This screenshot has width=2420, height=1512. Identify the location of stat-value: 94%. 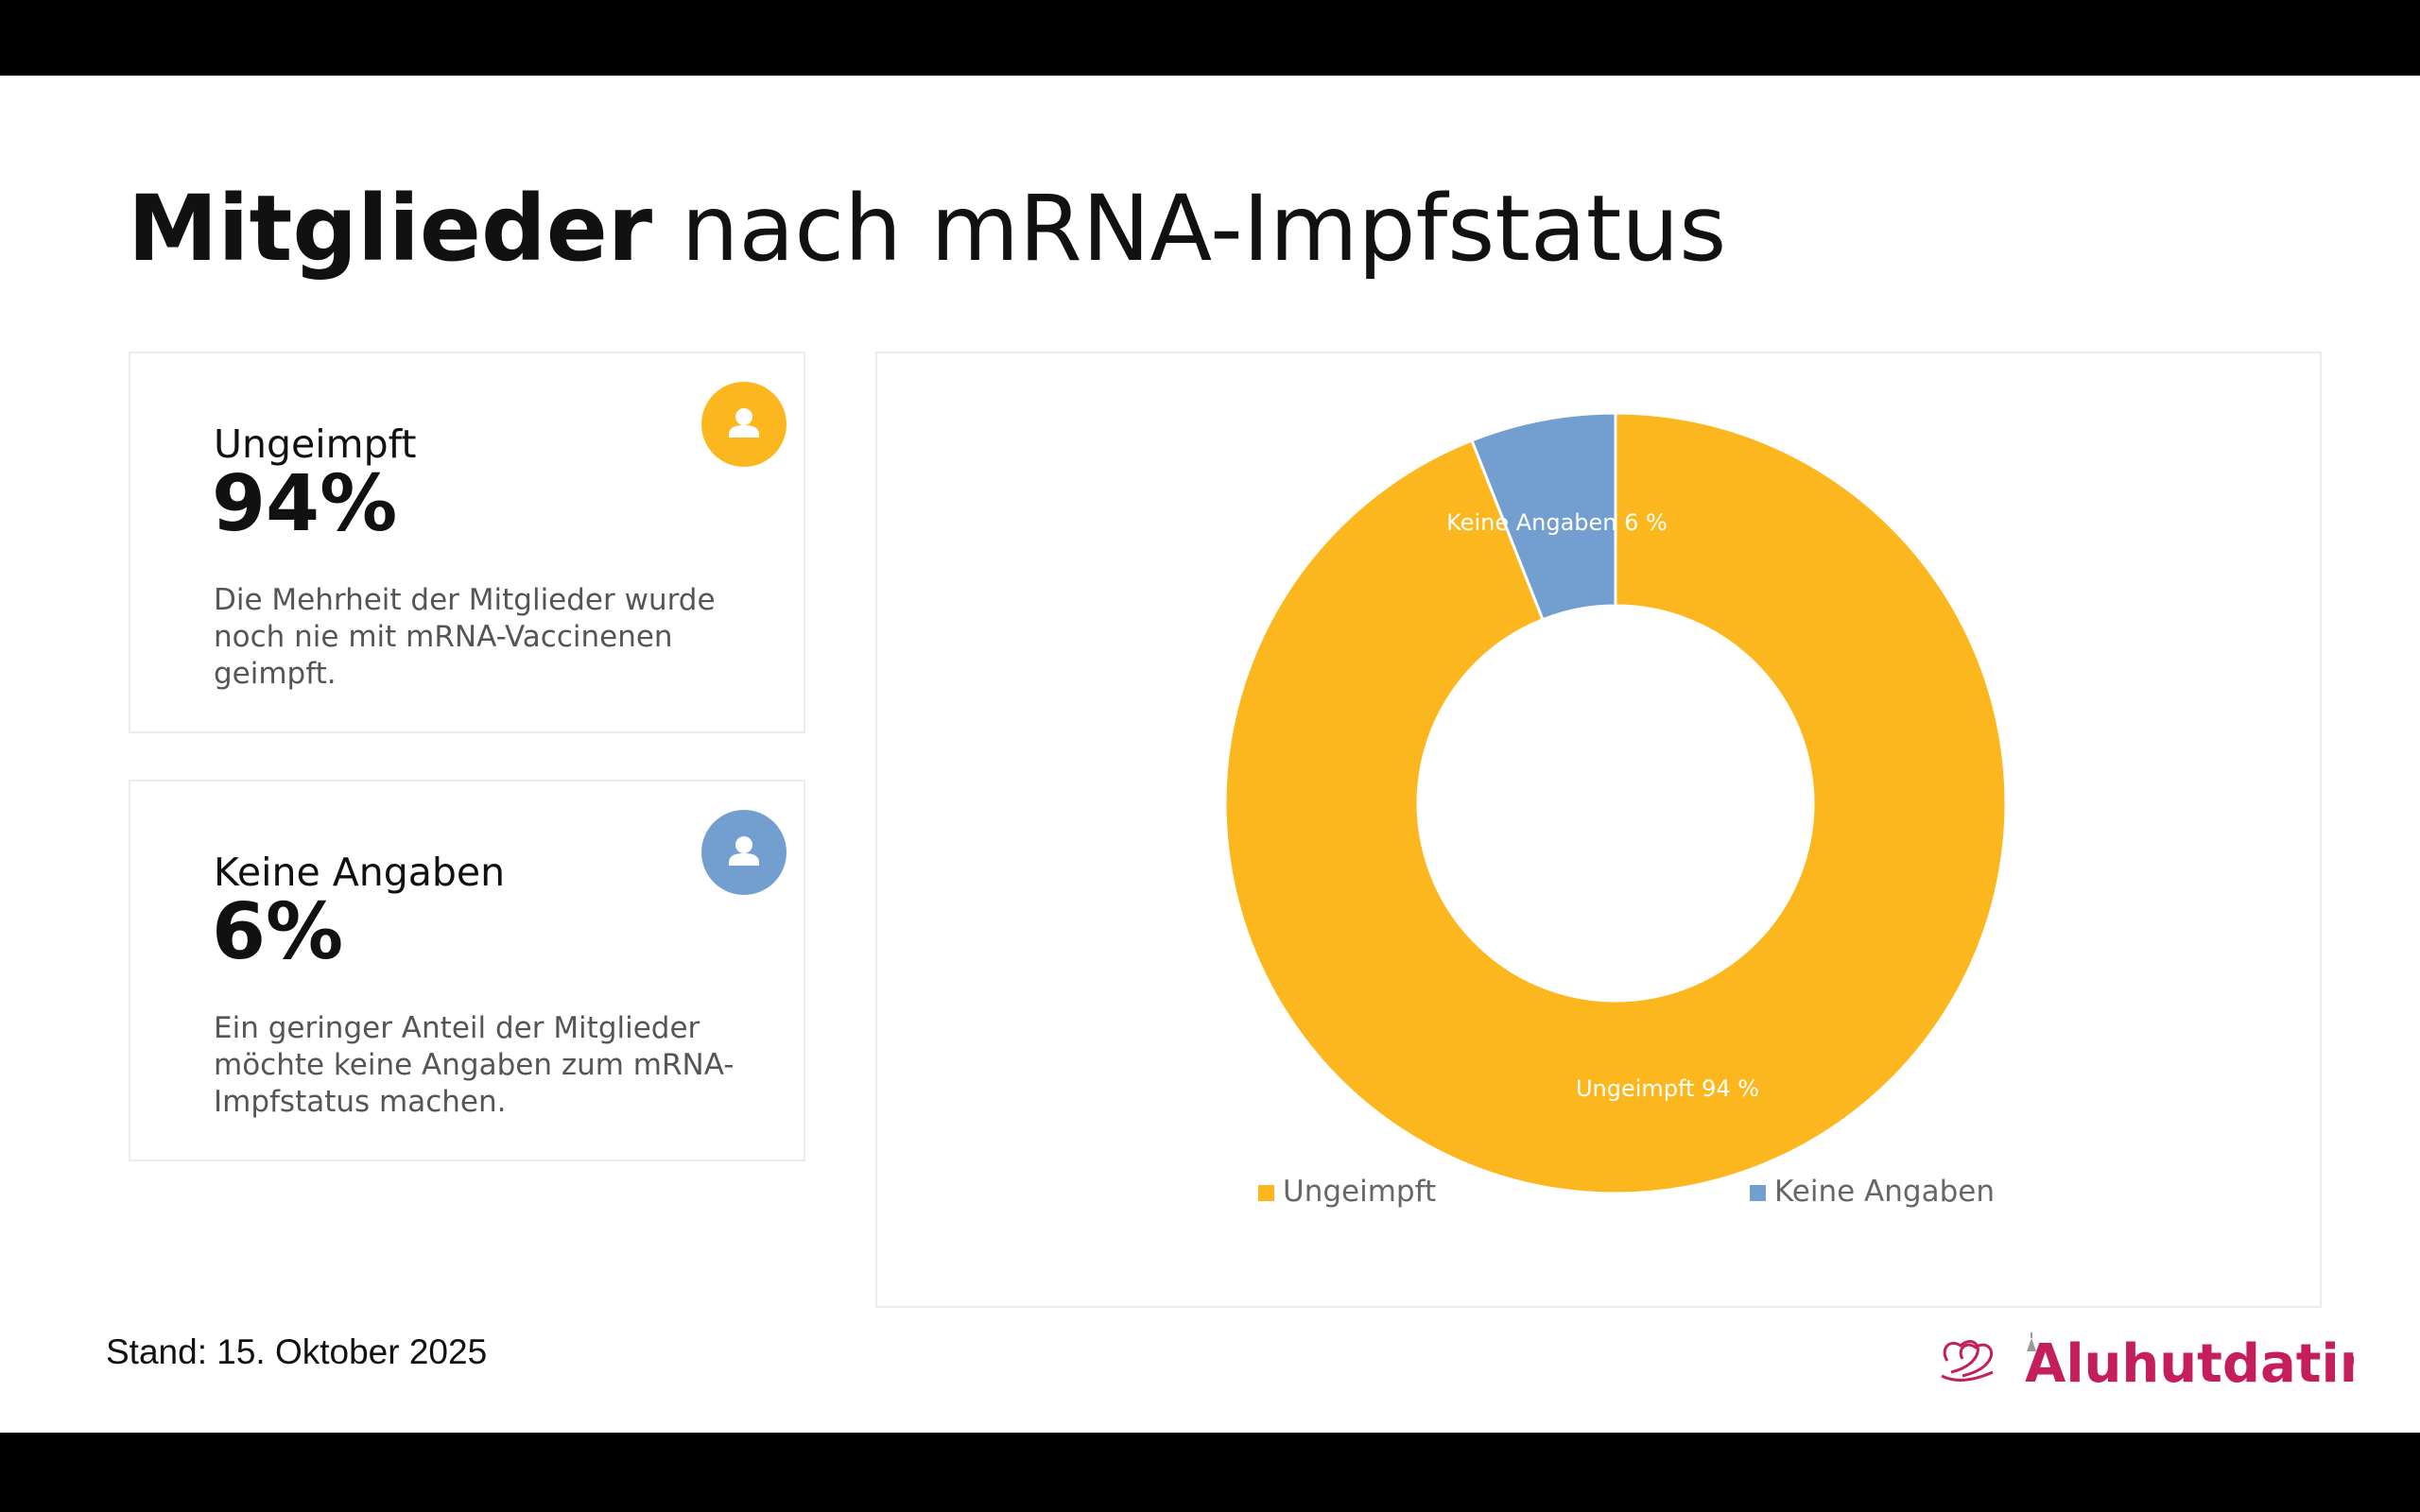
(305, 504).